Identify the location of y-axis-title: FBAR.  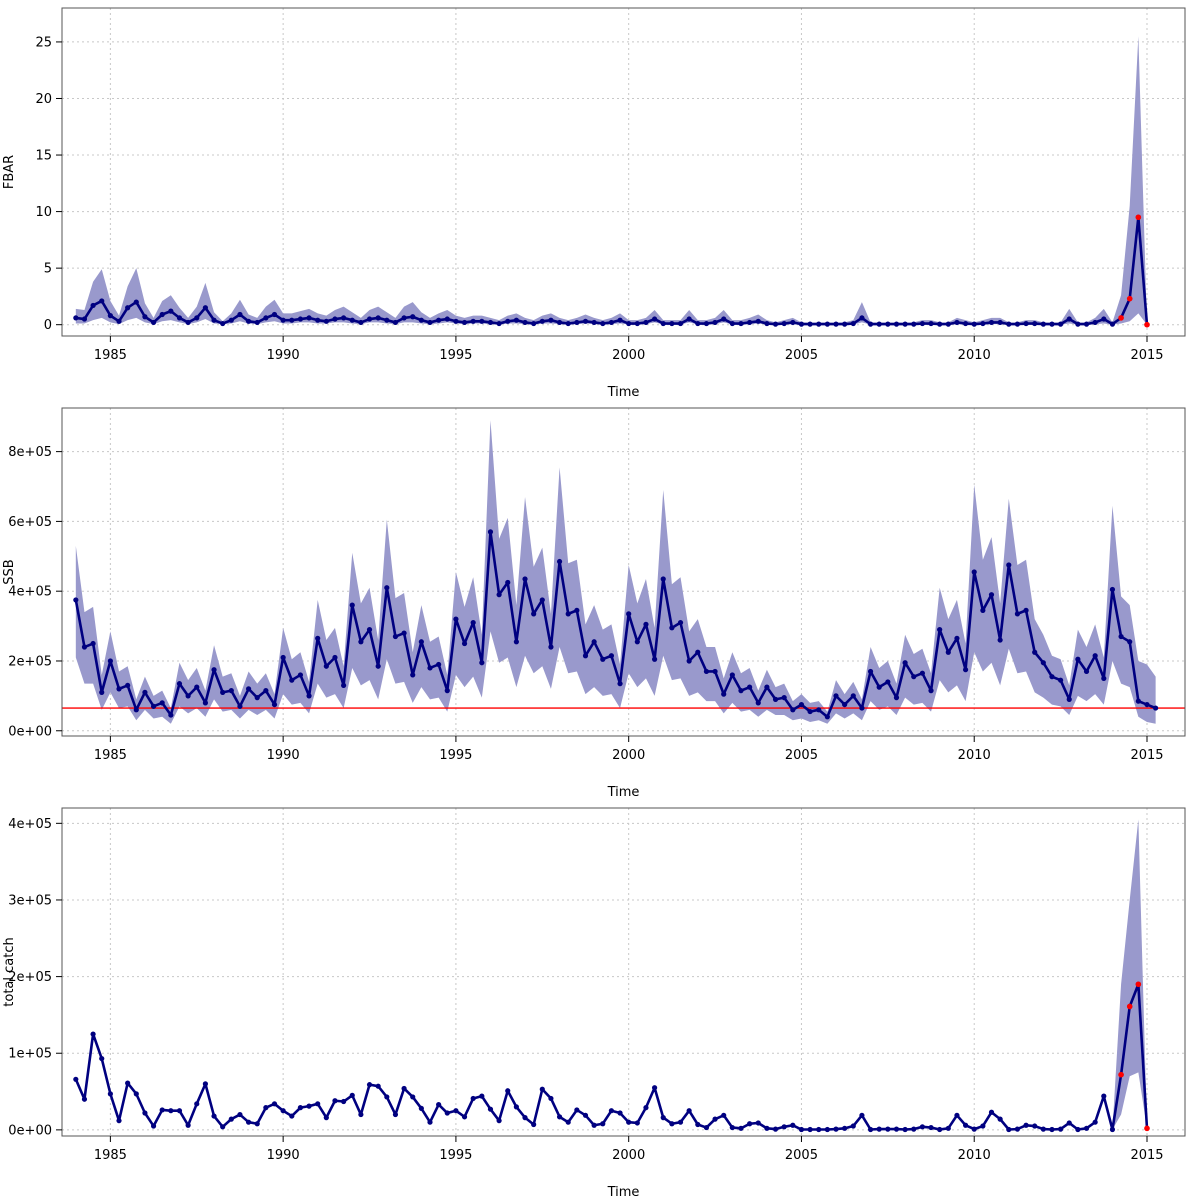
(9, 172).